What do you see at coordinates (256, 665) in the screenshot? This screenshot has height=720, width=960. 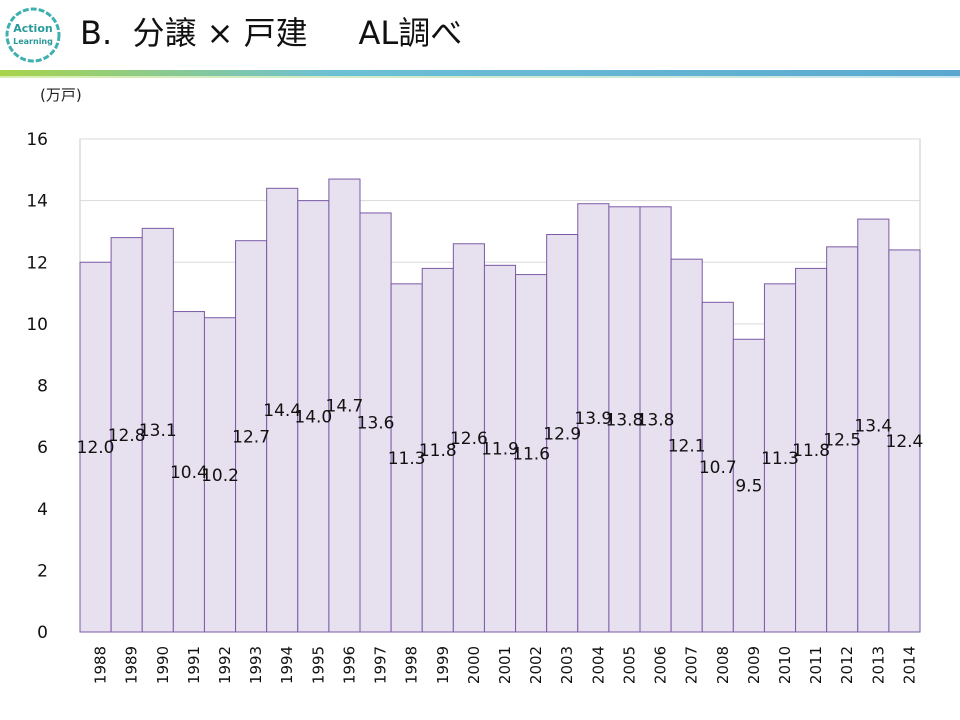 I see `x-tick-label: 1993` at bounding box center [256, 665].